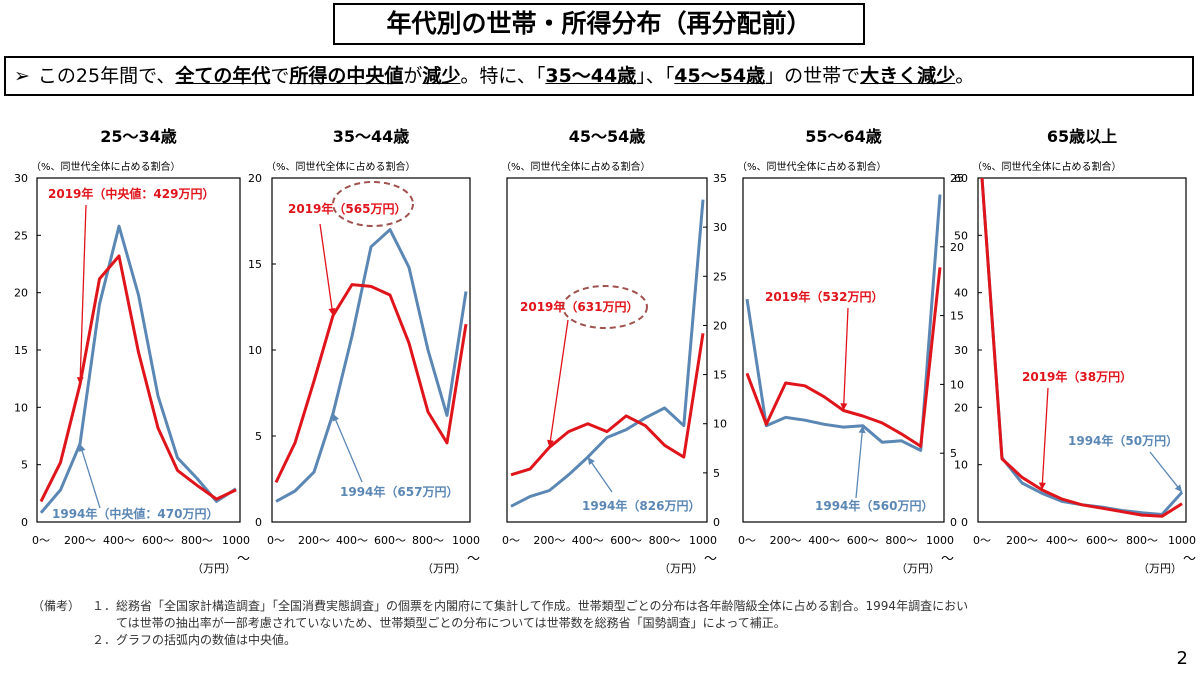 This screenshot has width=1200, height=675. Describe the element at coordinates (280, 76) in the screenshot. I see `summary-text: で` at that location.